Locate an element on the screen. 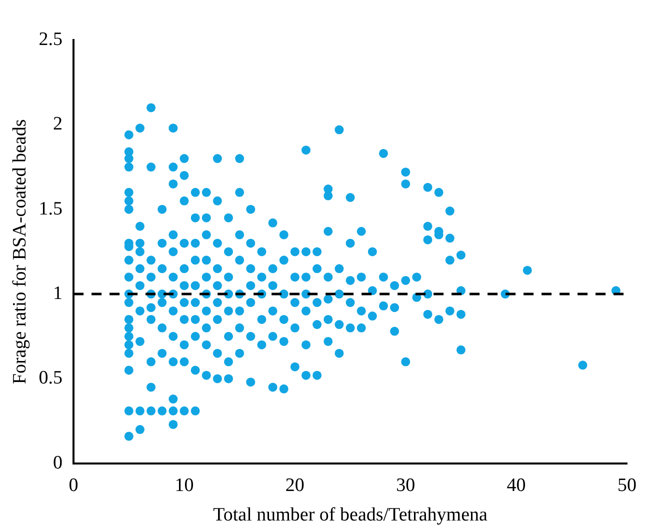 This screenshot has width=652, height=531. y-tick-label: 1.5 is located at coordinates (50, 209).